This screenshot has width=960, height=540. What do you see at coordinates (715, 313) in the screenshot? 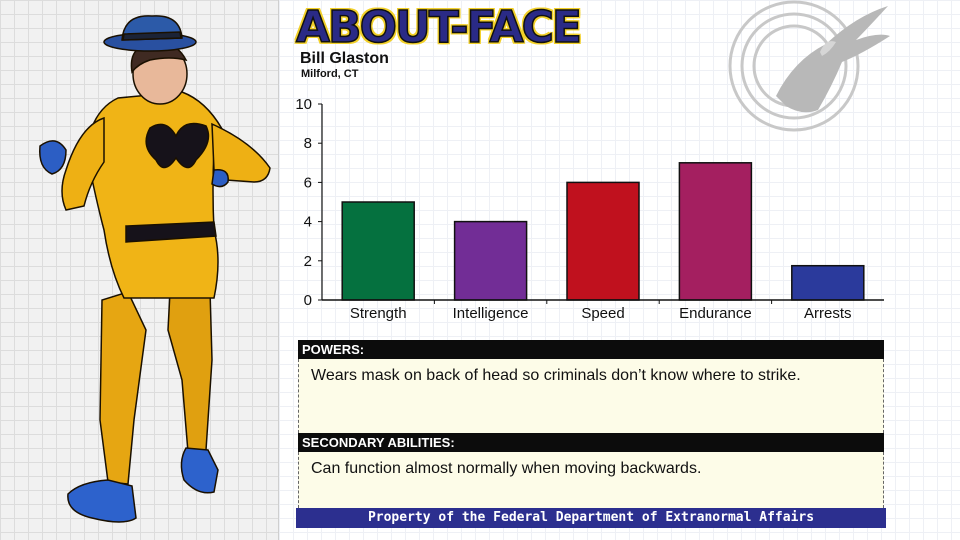
I see `x-tick-label: Endurance` at bounding box center [715, 313].